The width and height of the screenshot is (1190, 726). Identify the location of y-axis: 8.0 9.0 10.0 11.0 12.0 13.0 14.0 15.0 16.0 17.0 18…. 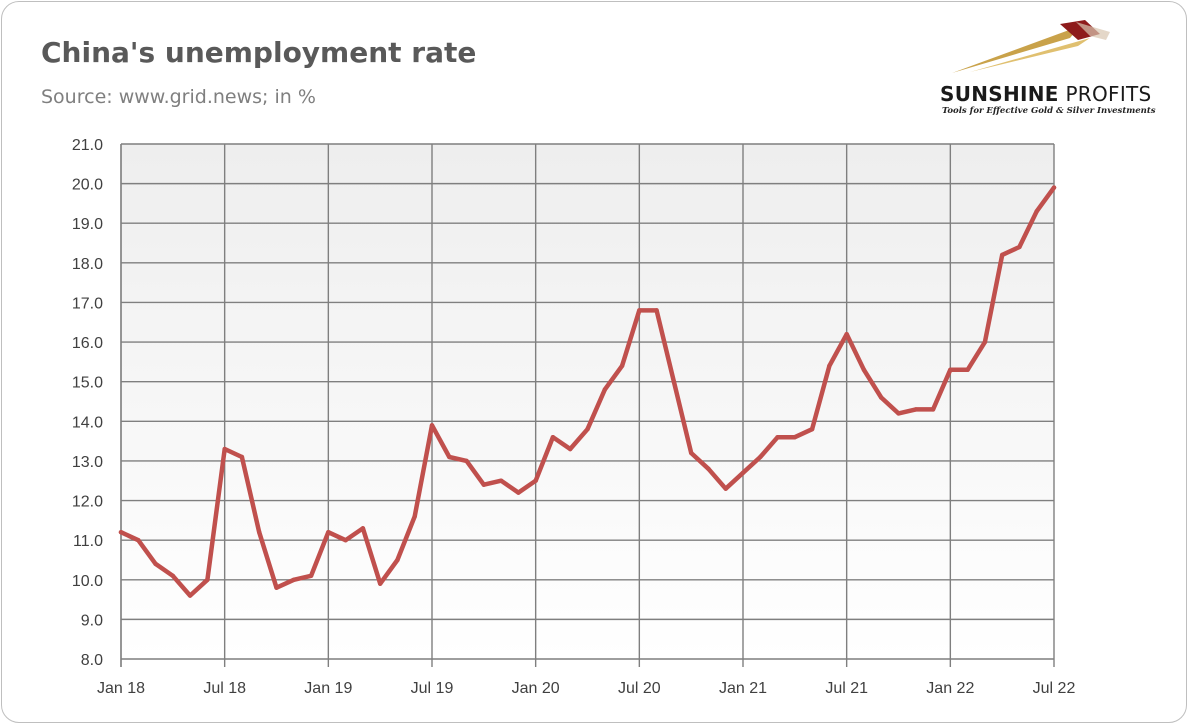
(87, 403).